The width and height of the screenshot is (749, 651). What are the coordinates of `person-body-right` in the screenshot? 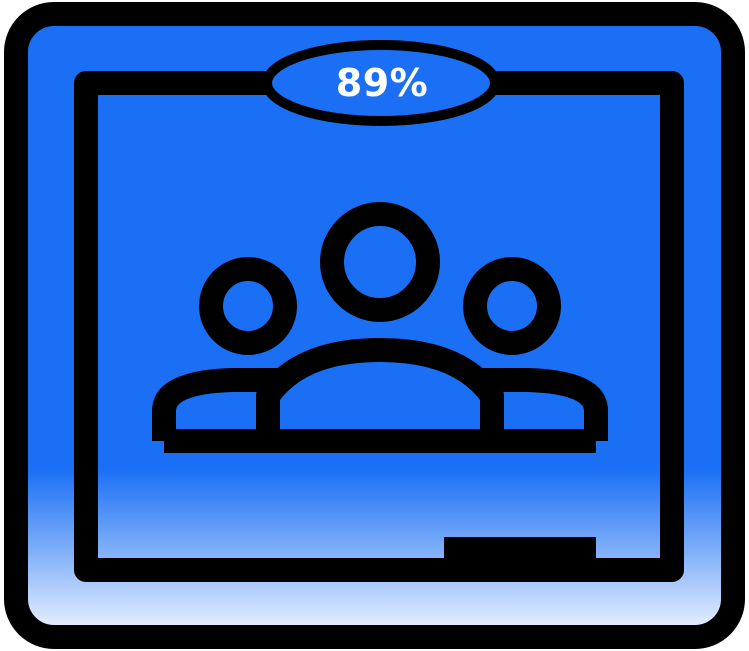 It's located at (545, 404).